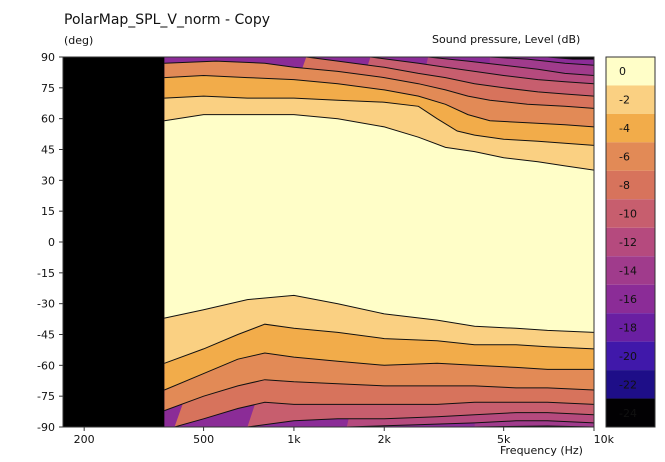 The width and height of the screenshot is (665, 462). What do you see at coordinates (114, 242) in the screenshot?
I see `no-data-region` at bounding box center [114, 242].